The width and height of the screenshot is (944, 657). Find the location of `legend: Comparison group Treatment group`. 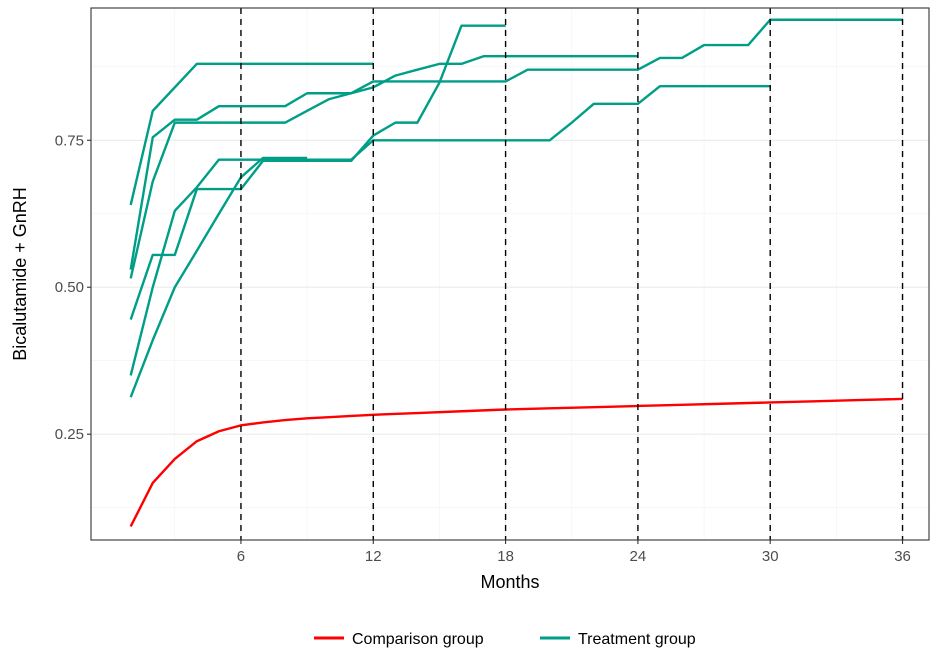

legend: Comparison group Treatment group is located at coordinates (505, 639).